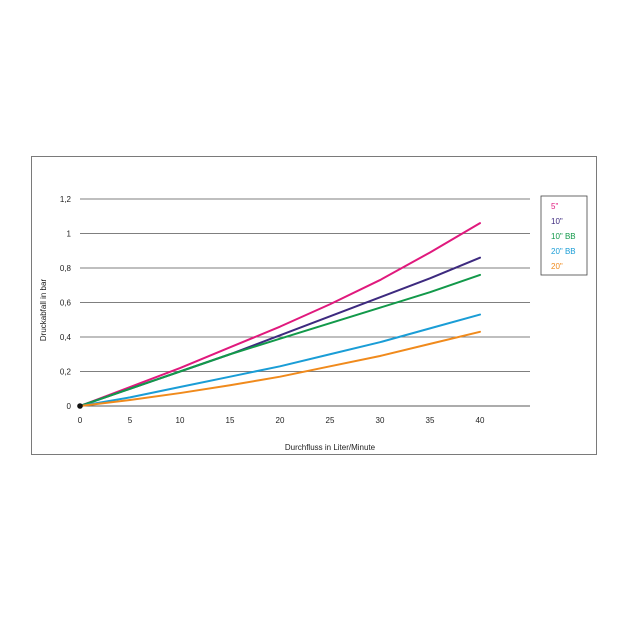  Describe the element at coordinates (330, 420) in the screenshot. I see `x-tick-label: 25` at that location.